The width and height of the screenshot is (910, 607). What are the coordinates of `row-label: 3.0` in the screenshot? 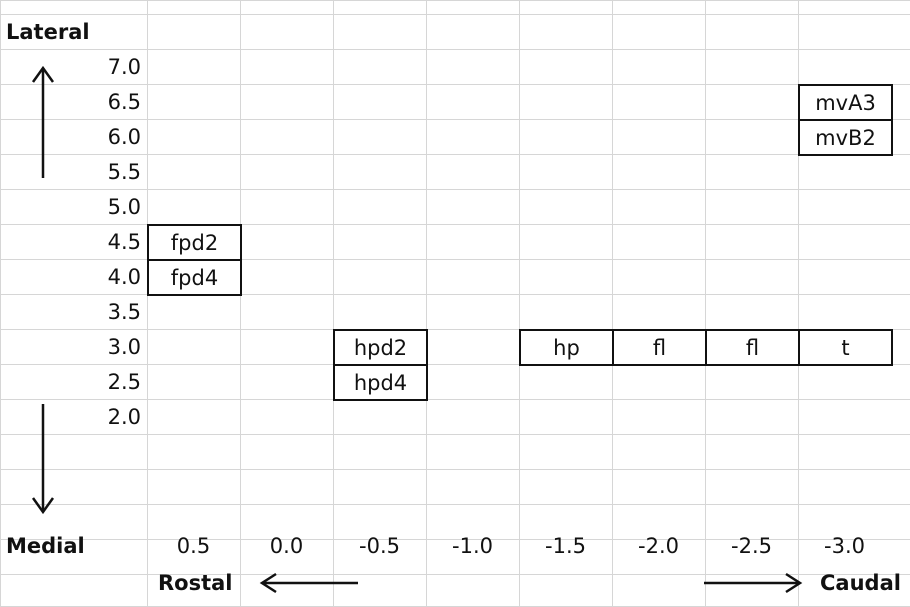 It's located at (124, 346).